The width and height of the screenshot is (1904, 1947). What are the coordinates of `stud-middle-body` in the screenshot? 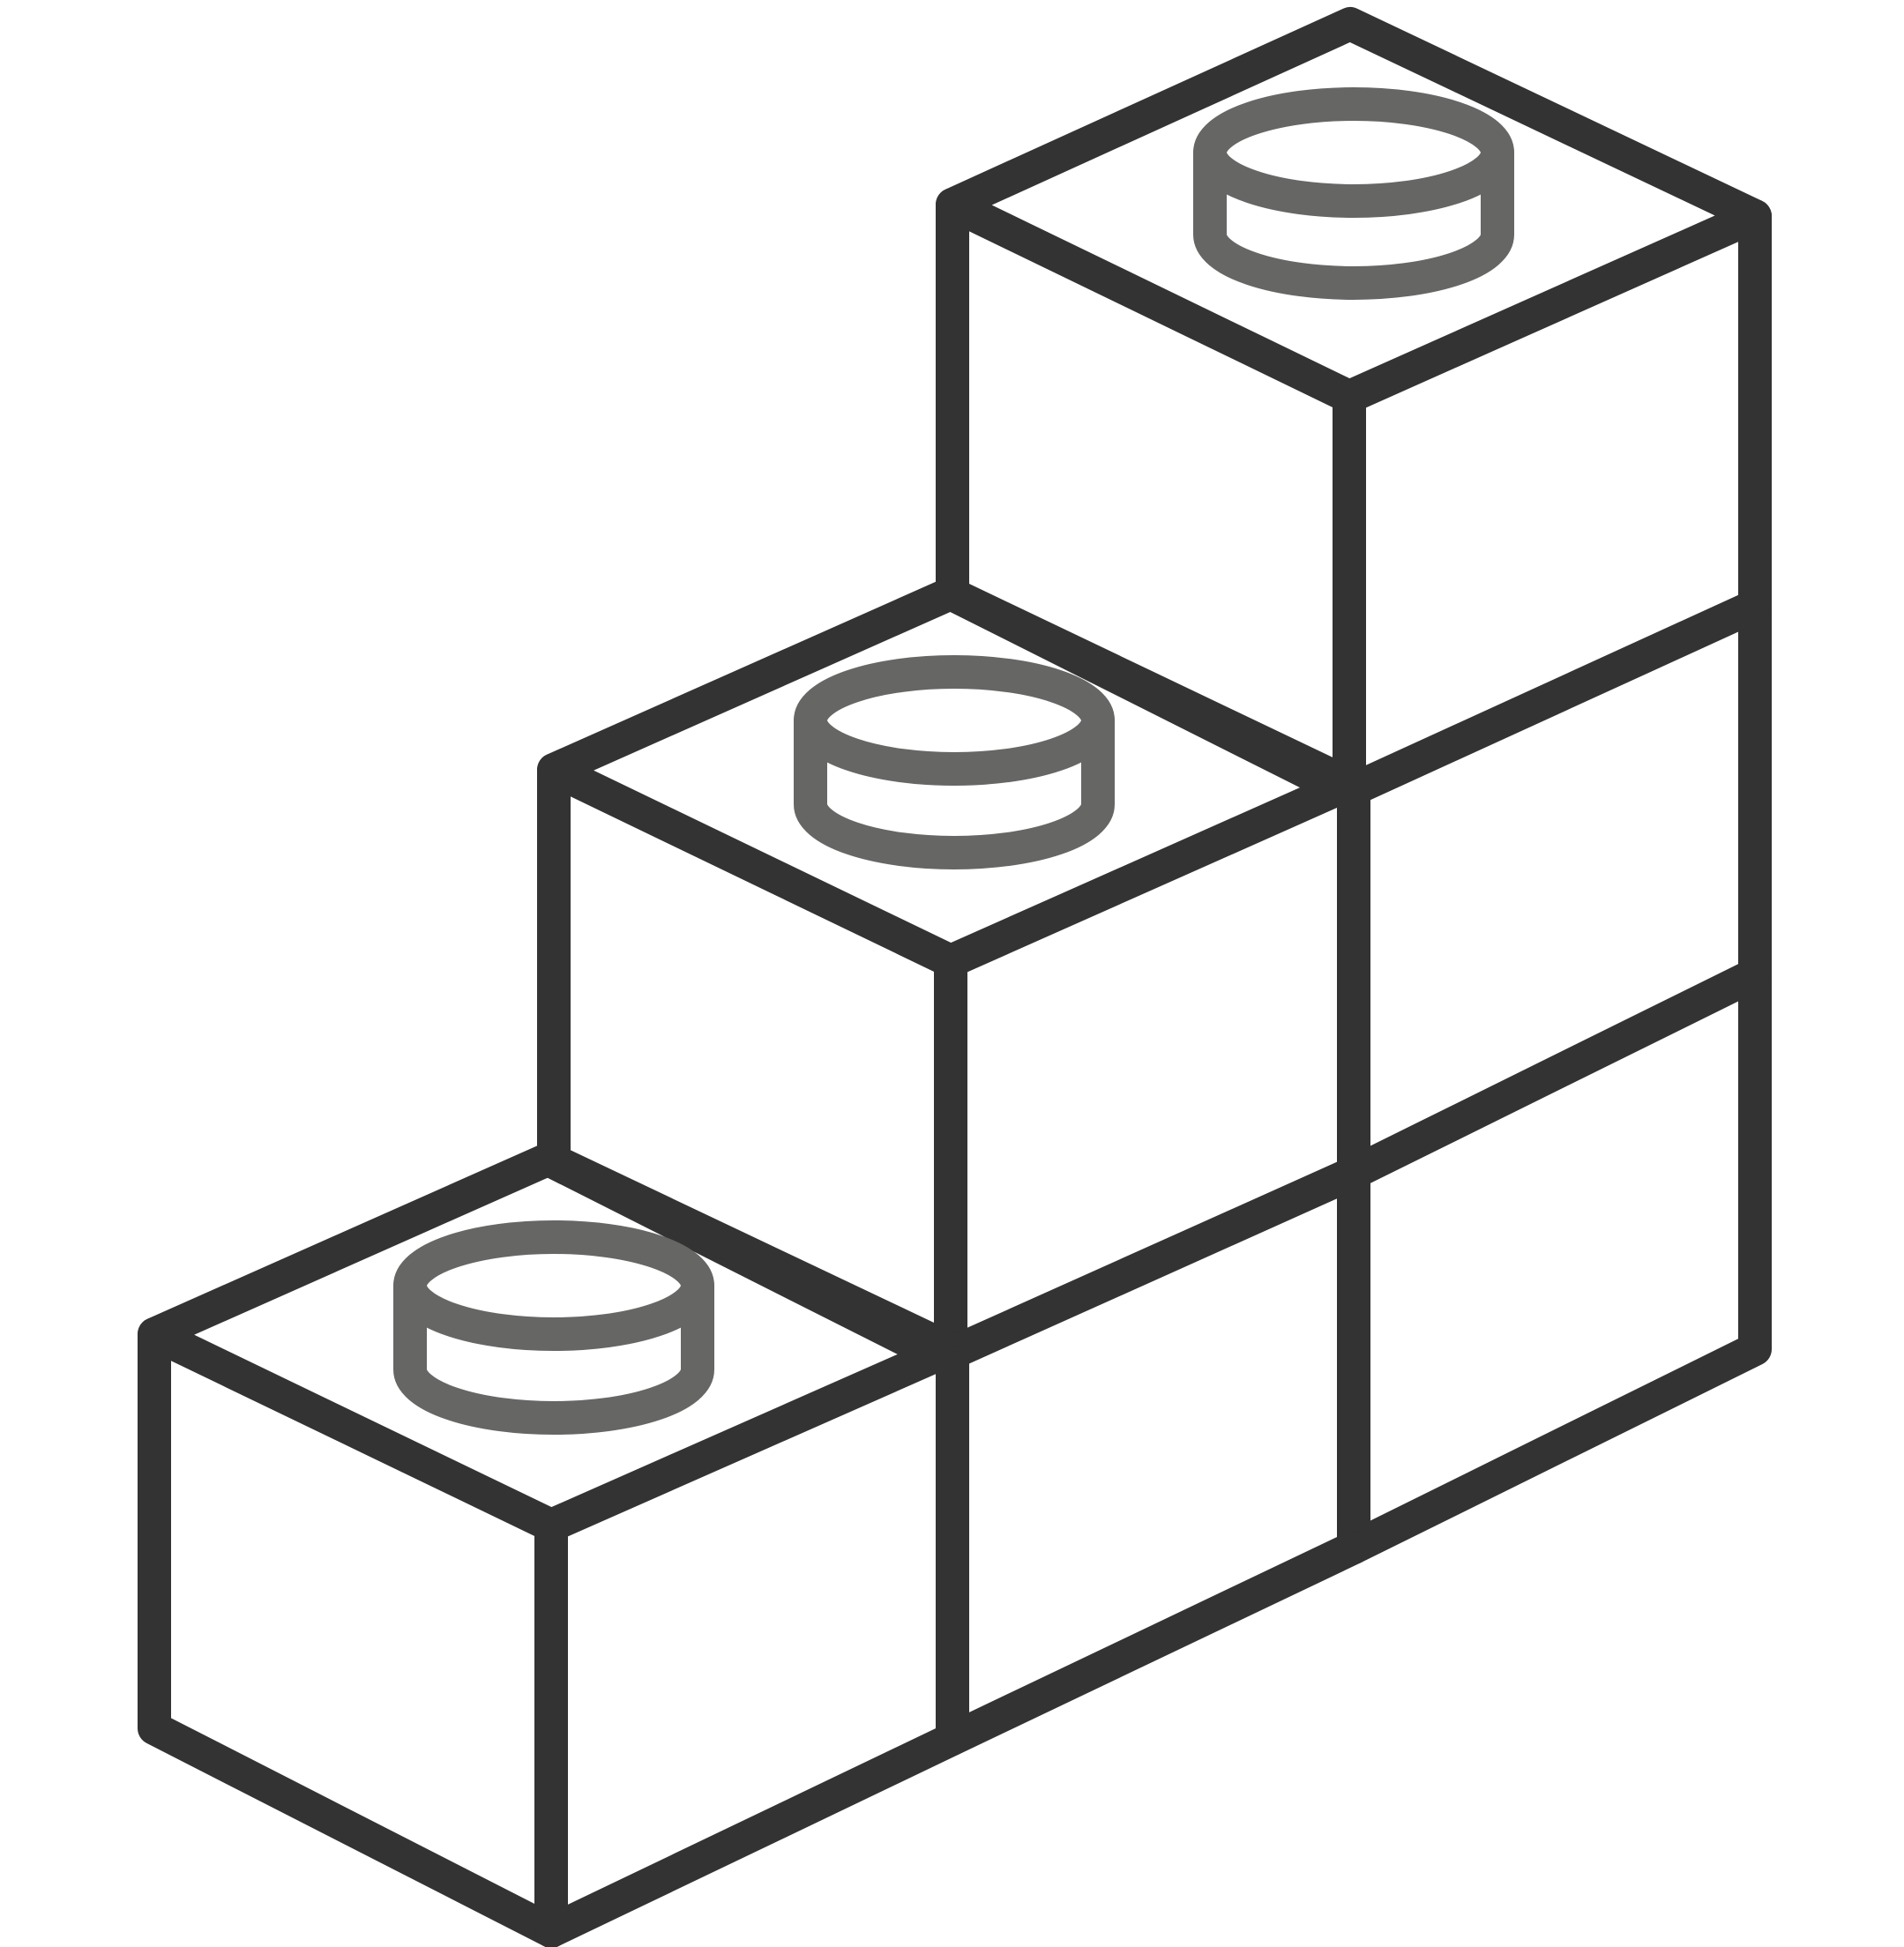 It's located at (954, 786).